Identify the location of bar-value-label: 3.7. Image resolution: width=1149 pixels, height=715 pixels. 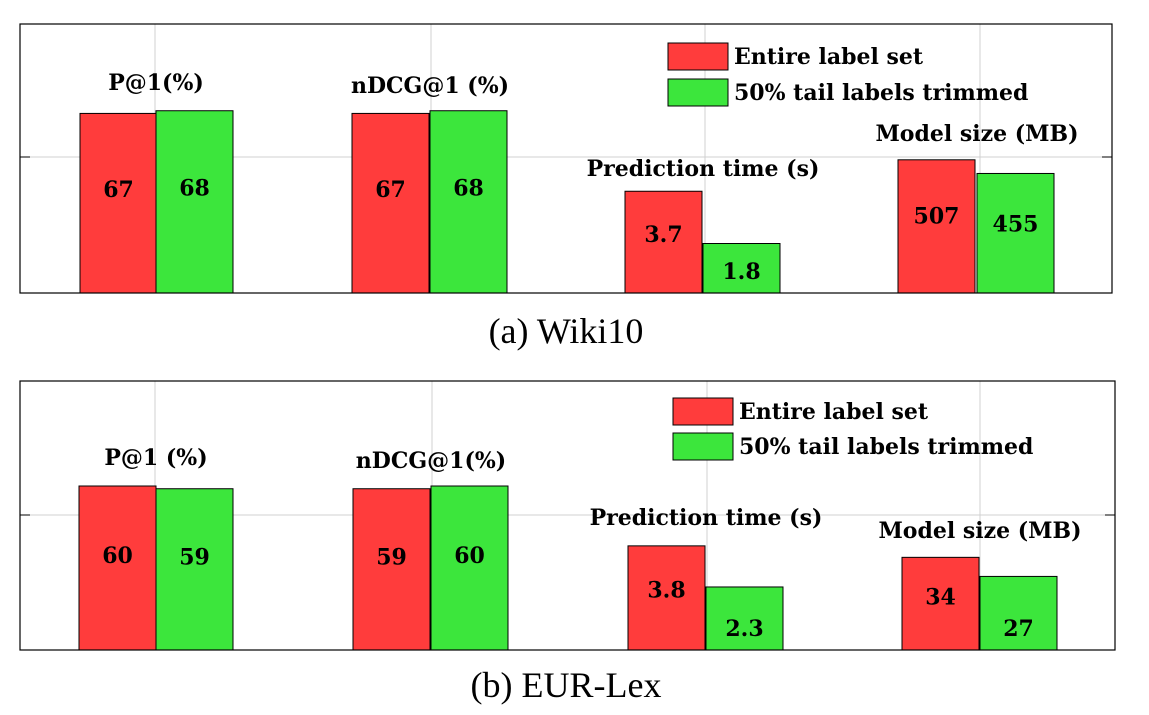
(663, 235).